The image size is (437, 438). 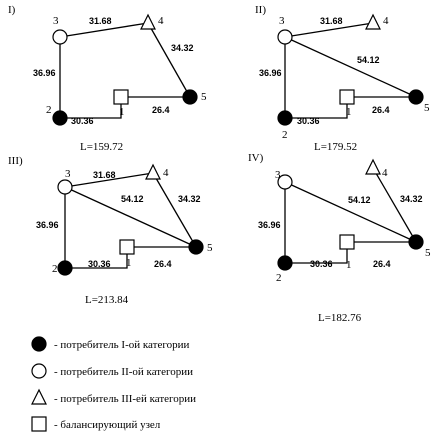 I want to click on panel-total: L=179.52, so click(x=335, y=147).